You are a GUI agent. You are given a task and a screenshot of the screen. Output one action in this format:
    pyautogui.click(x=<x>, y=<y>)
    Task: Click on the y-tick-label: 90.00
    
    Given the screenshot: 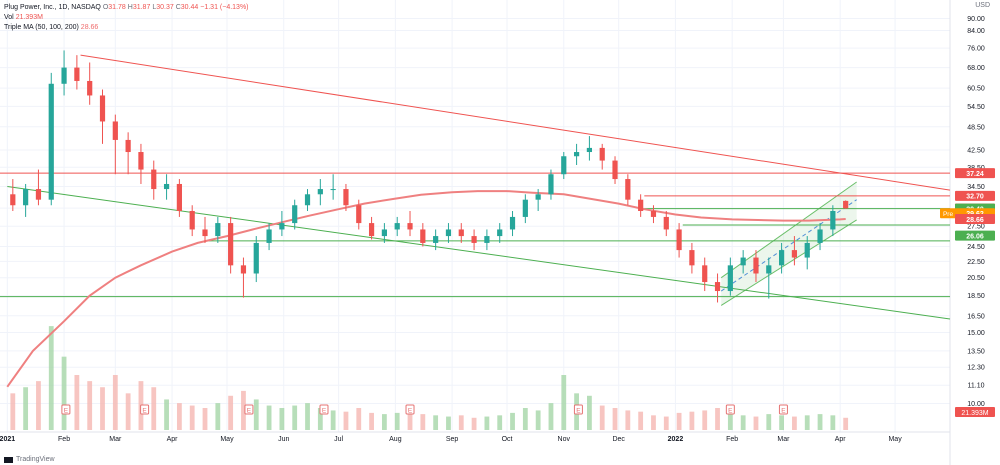 What is the action you would take?
    pyautogui.click(x=976, y=19)
    